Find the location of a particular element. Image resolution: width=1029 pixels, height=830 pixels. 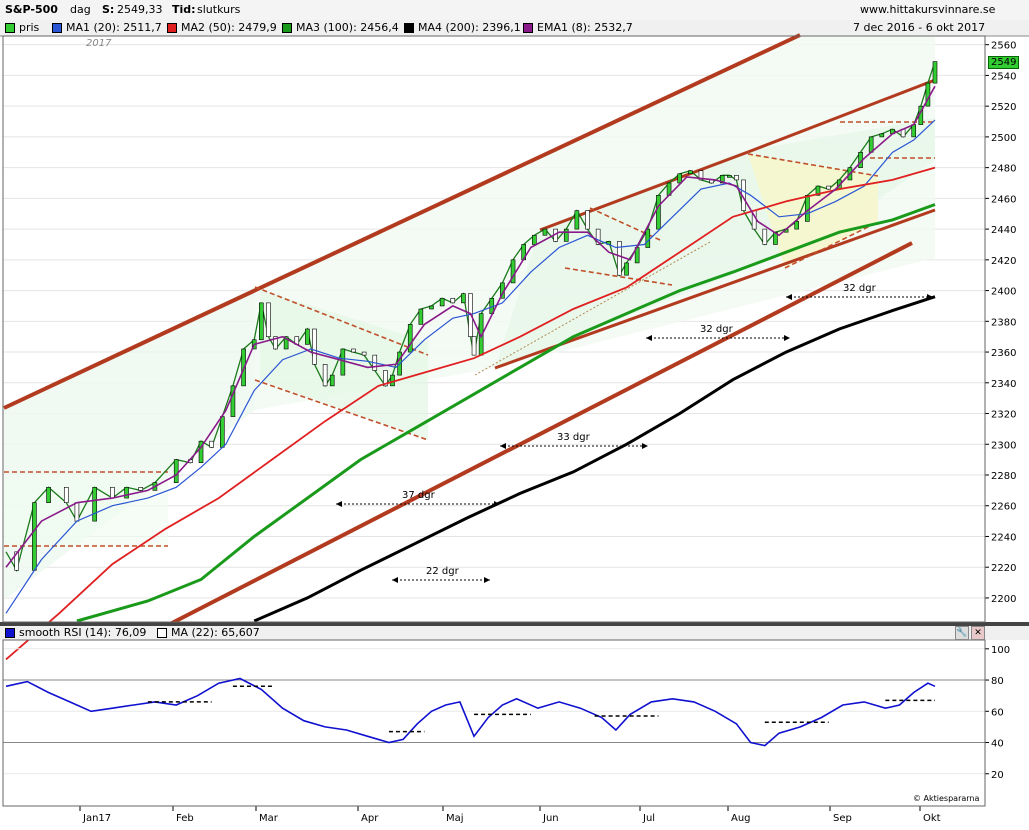

symbol-title: S&P-500 is located at coordinates (31, 9).